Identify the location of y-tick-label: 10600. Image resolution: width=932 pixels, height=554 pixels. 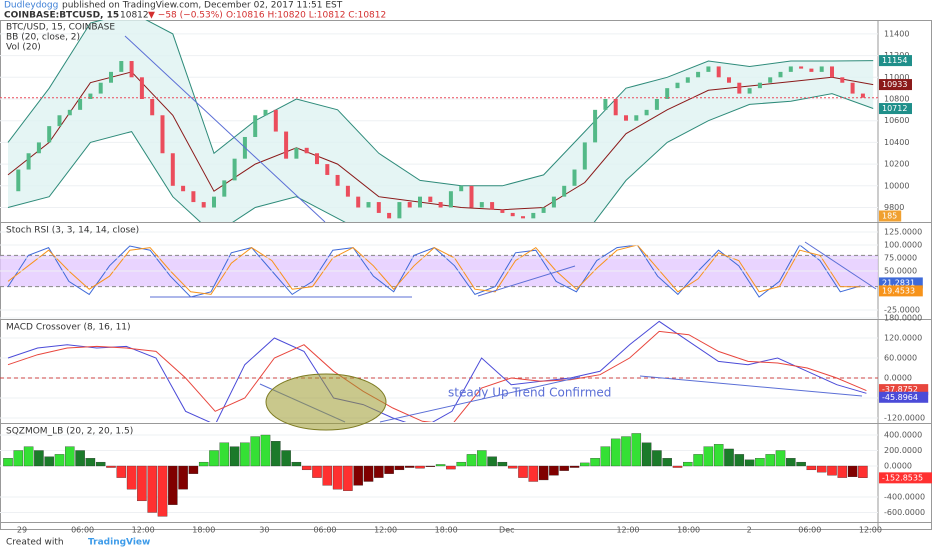
(896, 120).